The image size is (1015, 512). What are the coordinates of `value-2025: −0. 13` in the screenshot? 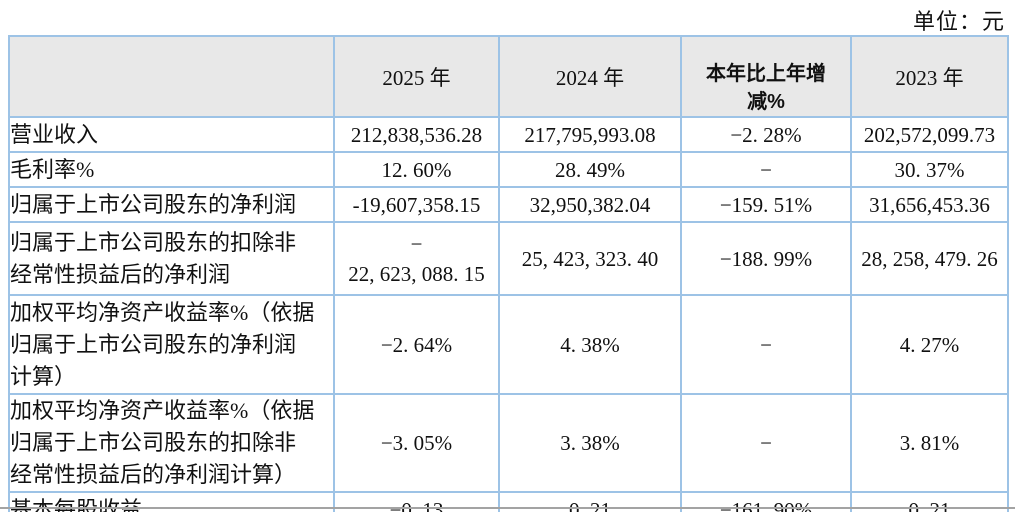 It's located at (416, 501).